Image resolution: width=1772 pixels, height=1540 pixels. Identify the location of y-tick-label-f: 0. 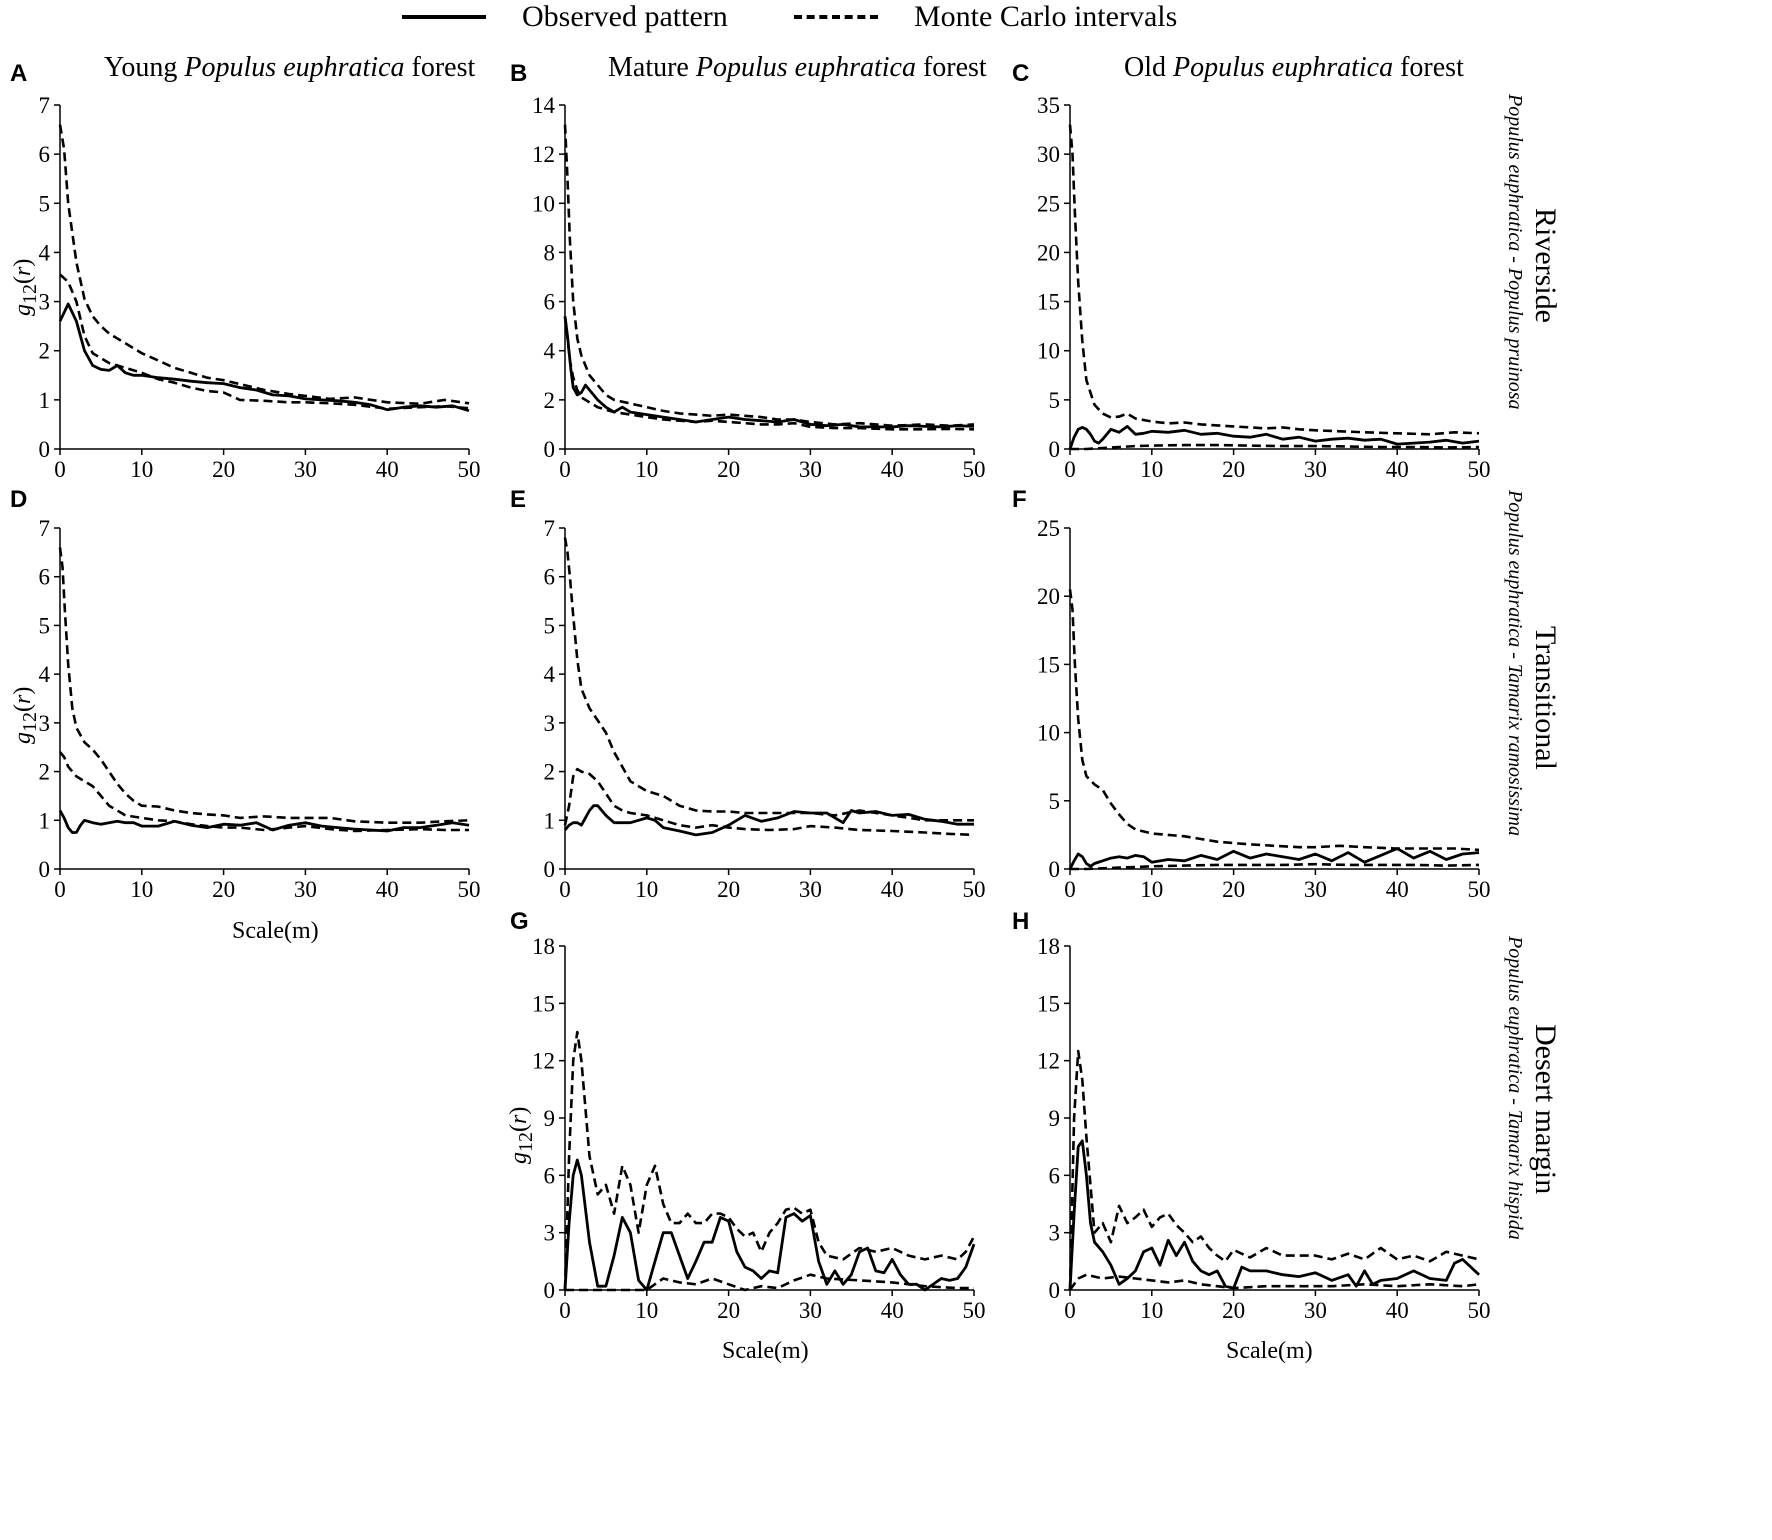
(1055, 869).